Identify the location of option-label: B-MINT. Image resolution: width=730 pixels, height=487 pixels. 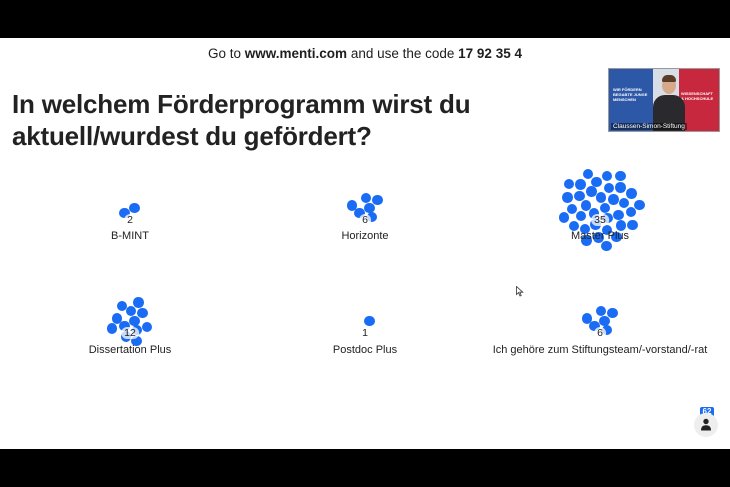
(130, 236).